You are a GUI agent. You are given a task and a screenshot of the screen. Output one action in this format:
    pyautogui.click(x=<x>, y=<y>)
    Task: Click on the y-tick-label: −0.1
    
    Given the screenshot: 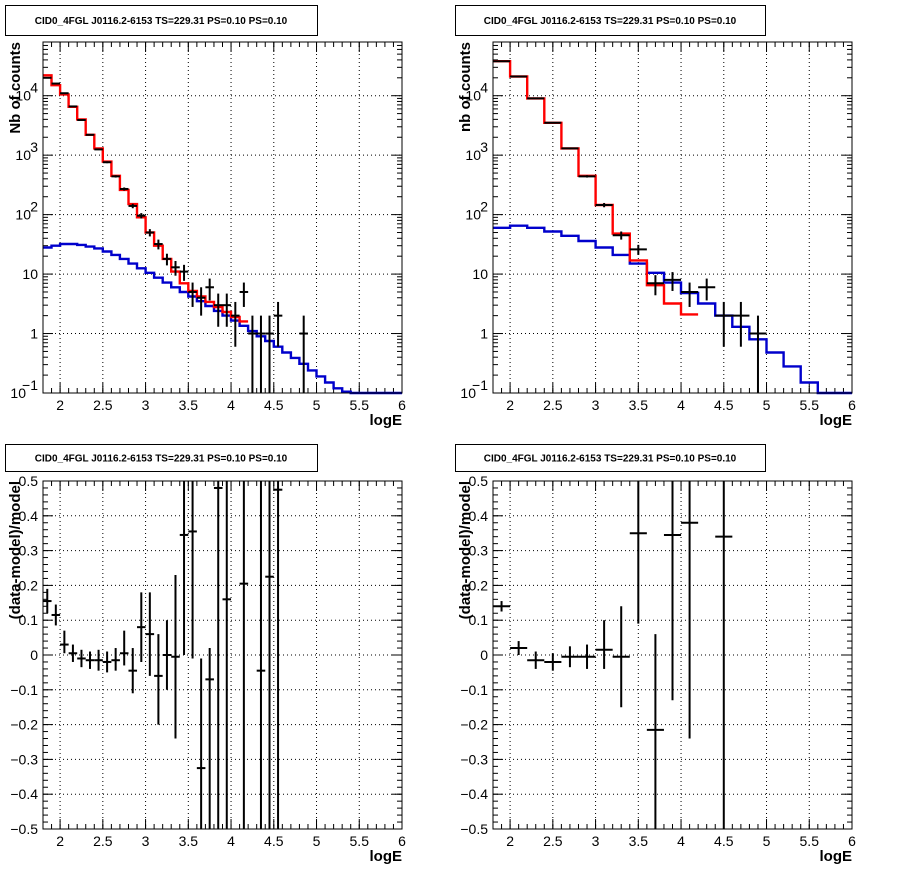 What is the action you would take?
    pyautogui.click(x=24, y=690)
    